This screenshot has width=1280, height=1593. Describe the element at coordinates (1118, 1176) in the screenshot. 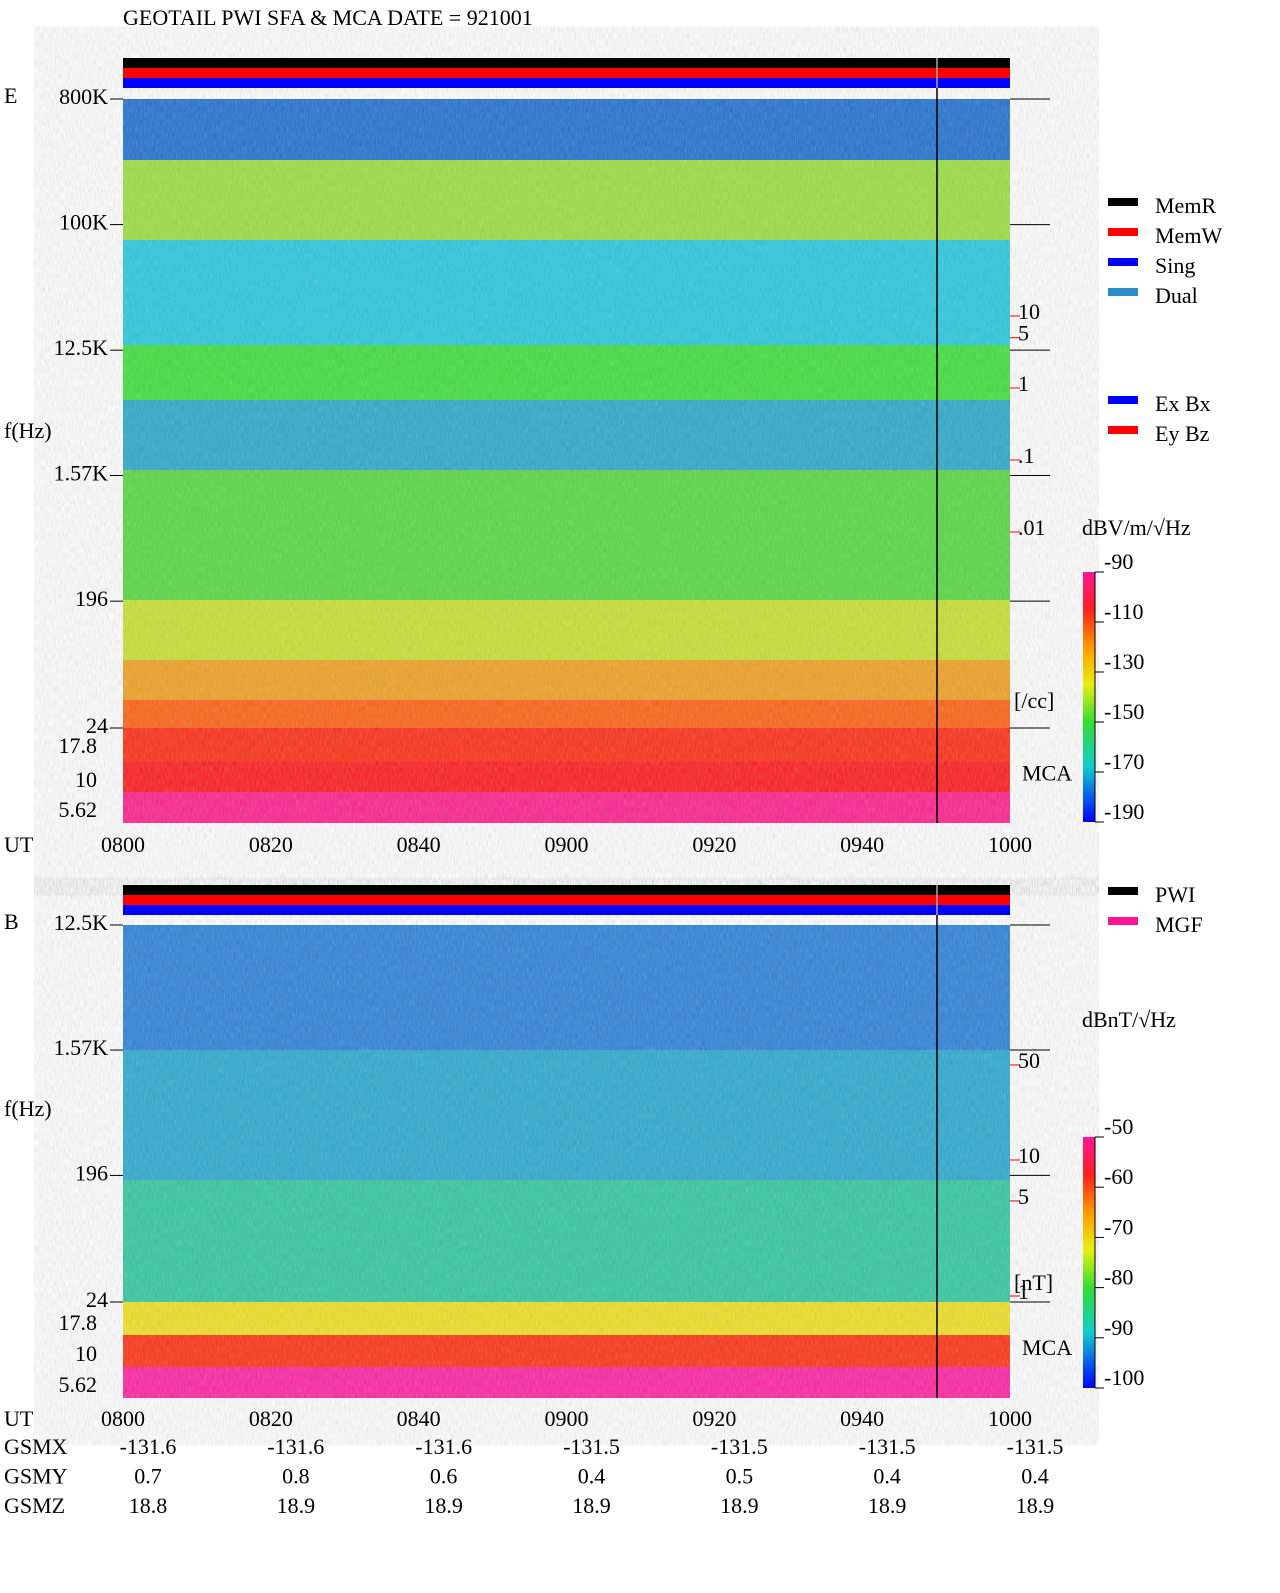

I see `colorbar-tick-label: -60` at that location.